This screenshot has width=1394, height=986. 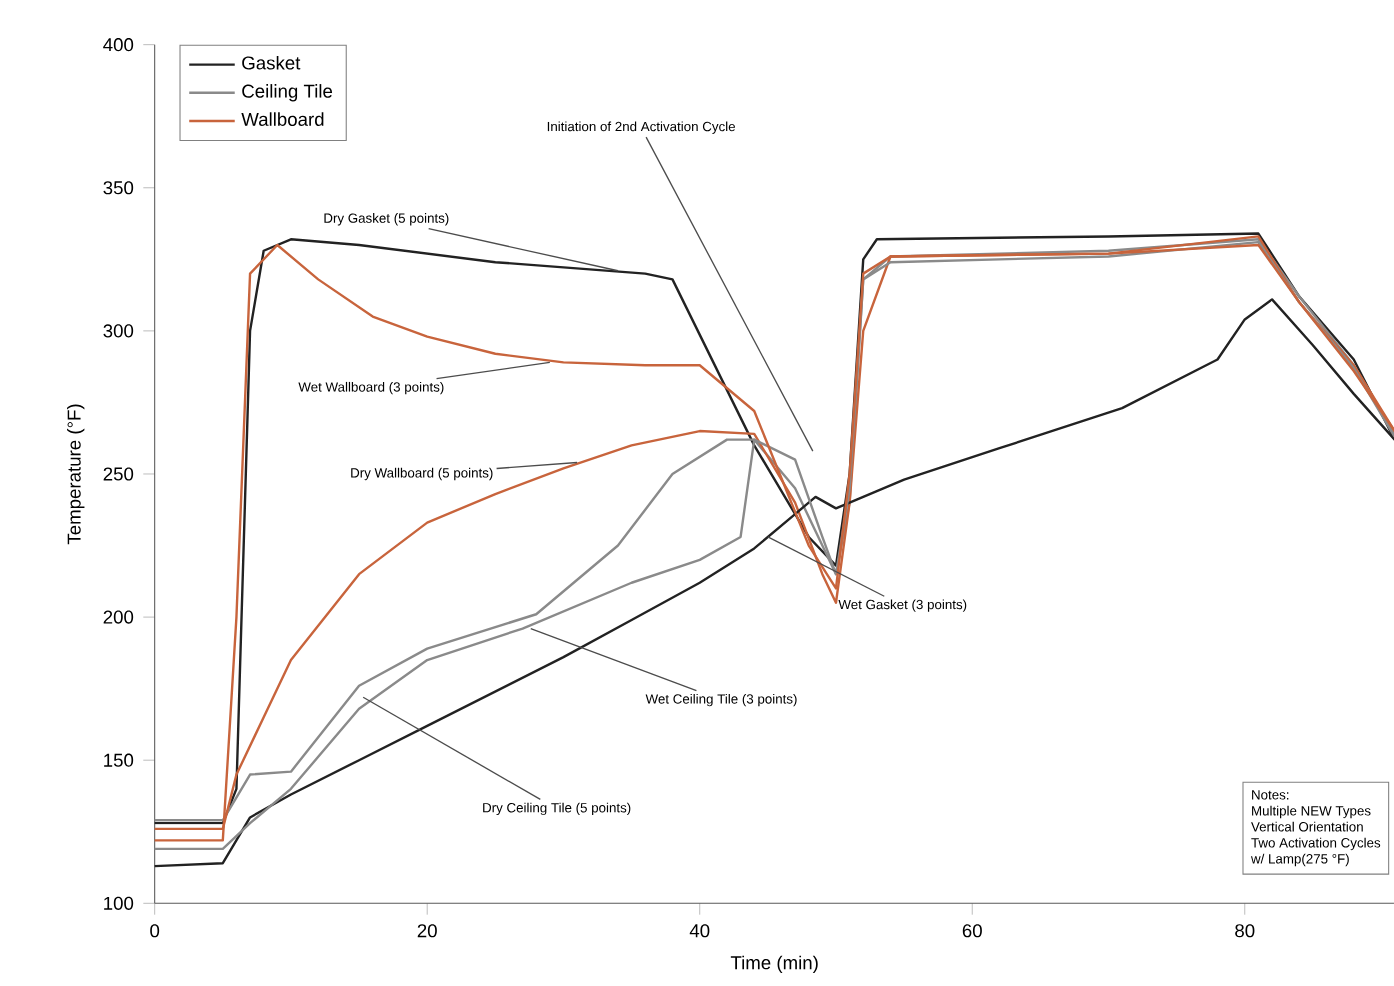 What do you see at coordinates (699, 931) in the screenshot?
I see `x-tick-label: 40` at bounding box center [699, 931].